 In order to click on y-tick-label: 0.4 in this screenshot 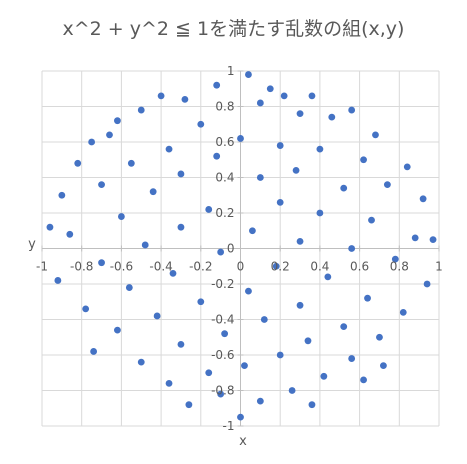, I will do `click(224, 178)`.